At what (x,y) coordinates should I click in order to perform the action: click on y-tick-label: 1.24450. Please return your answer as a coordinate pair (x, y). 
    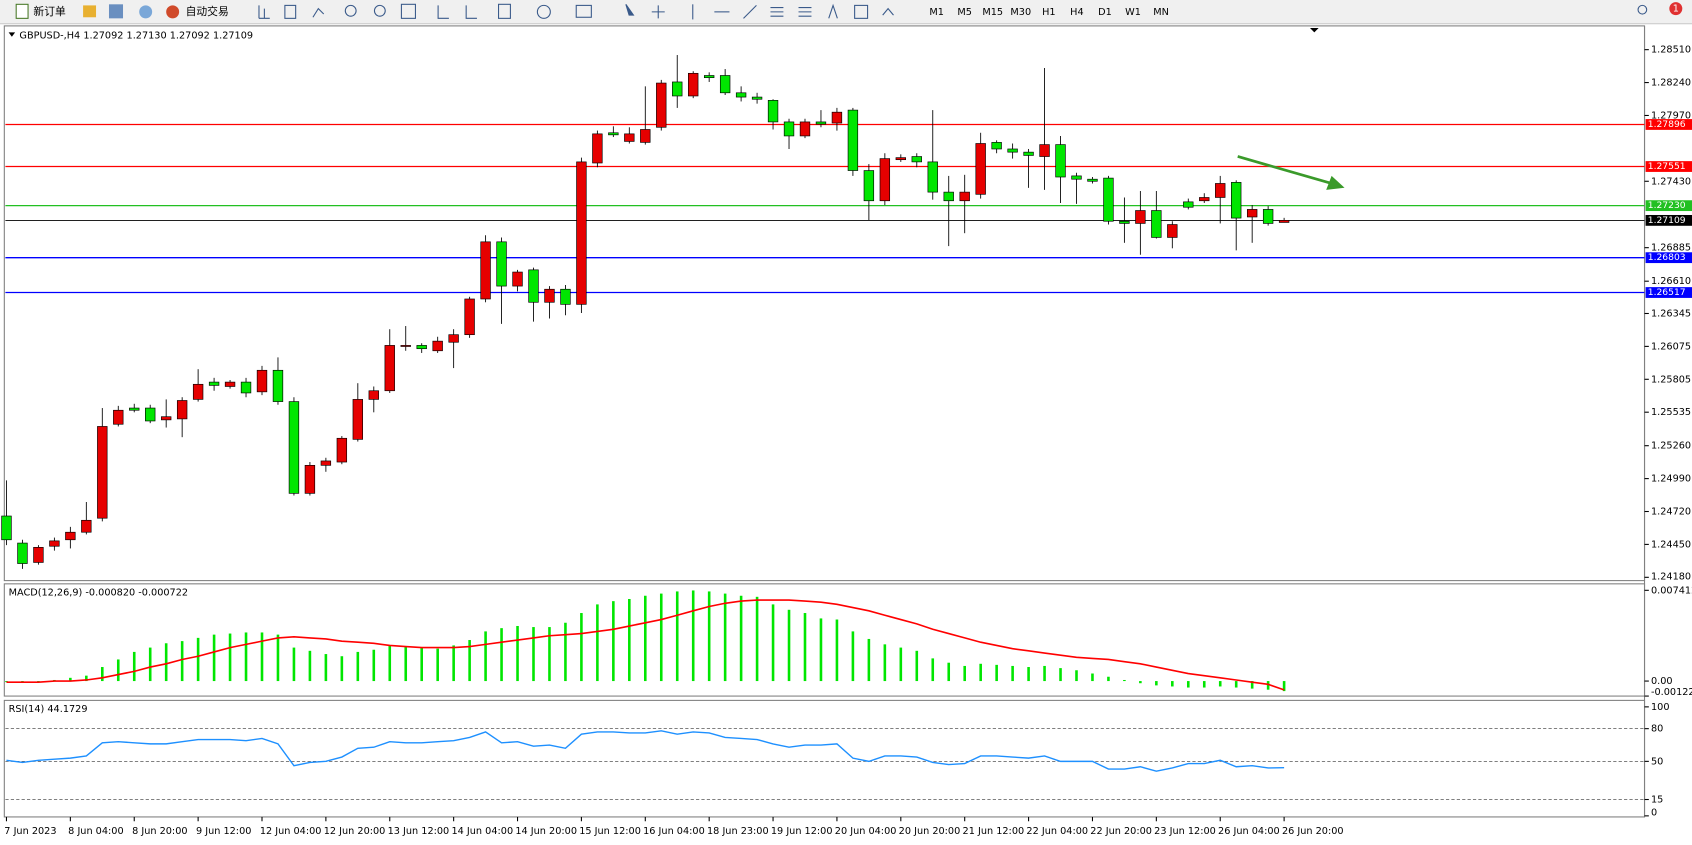
    Looking at the image, I should click on (1671, 544).